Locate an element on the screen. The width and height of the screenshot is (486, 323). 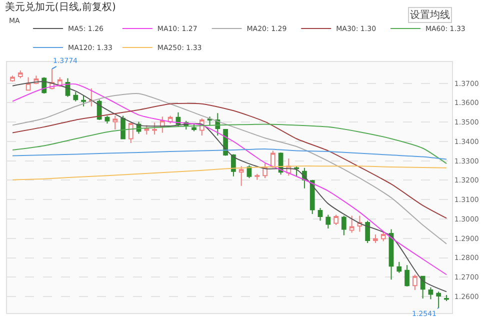
chart-title: 美元兑加元(日线,前复权) is located at coordinates (60, 7).